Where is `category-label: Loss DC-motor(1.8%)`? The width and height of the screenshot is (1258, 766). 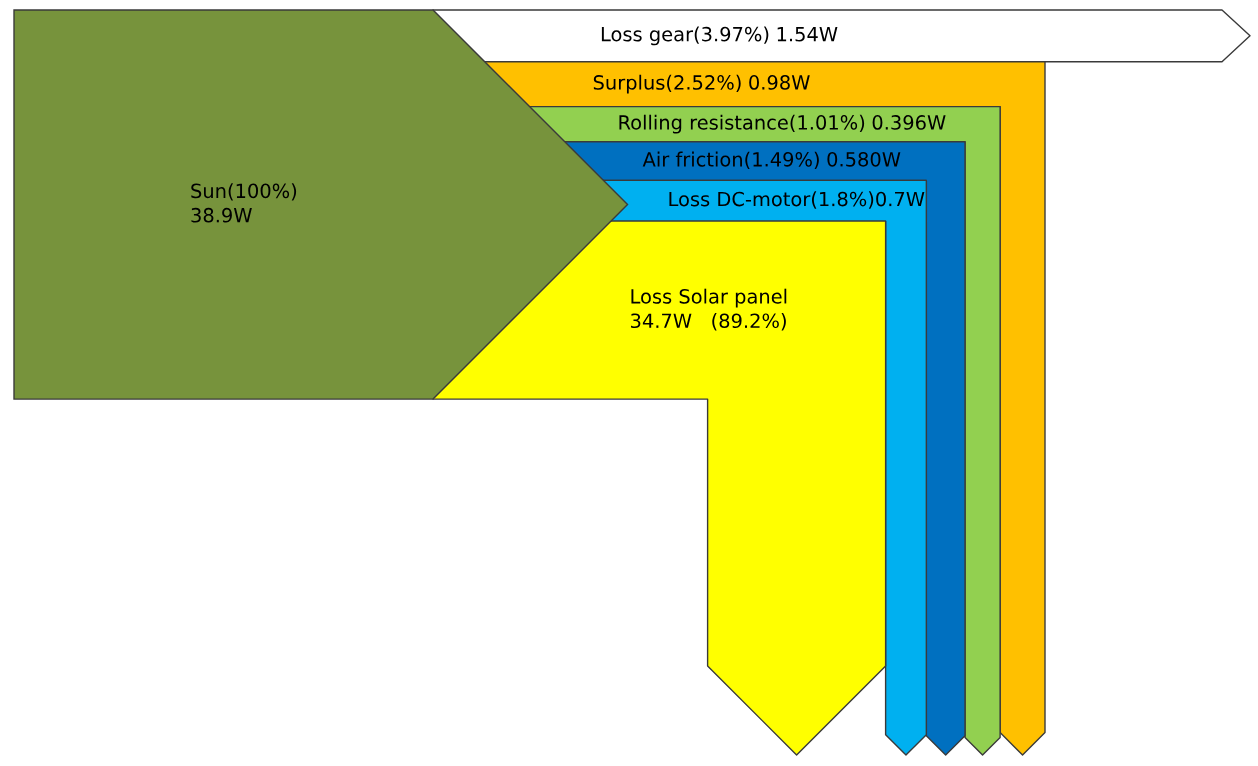
category-label: Loss DC-motor(1.8%) is located at coordinates (771, 200).